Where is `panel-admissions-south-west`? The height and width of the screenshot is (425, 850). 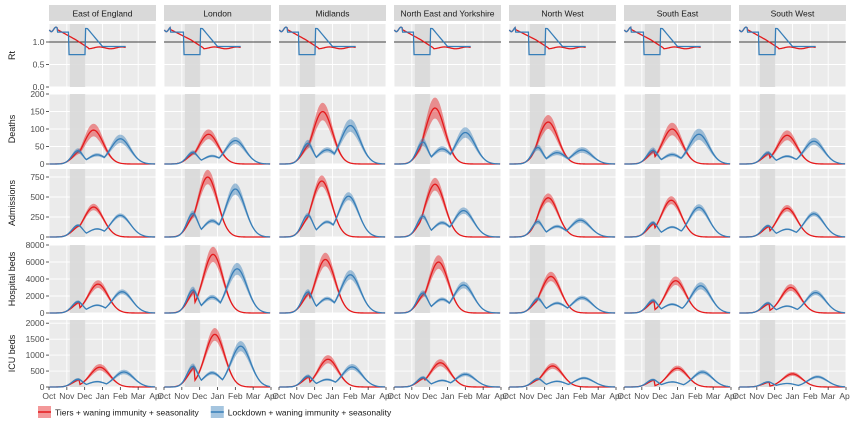 panel-admissions-south-west is located at coordinates (792, 203).